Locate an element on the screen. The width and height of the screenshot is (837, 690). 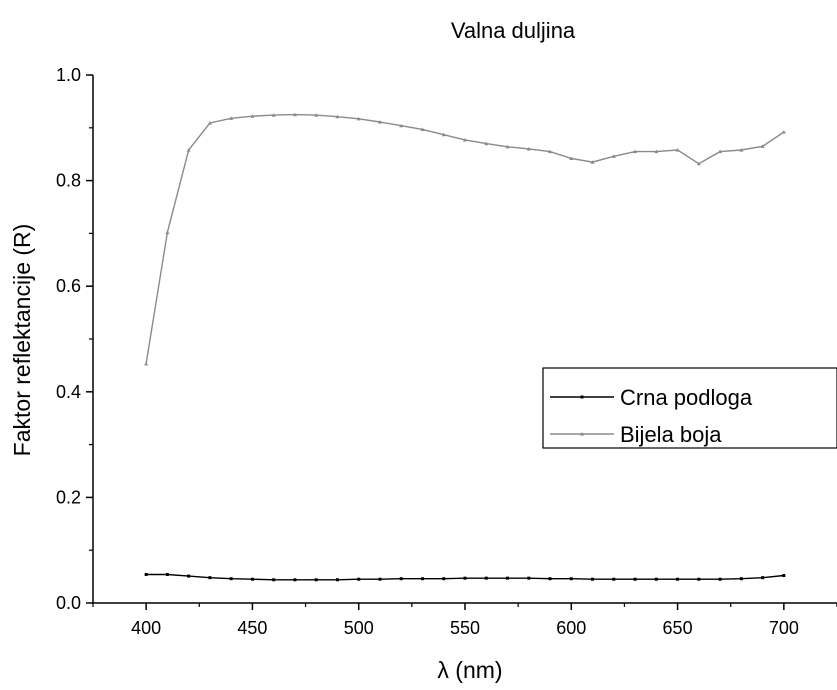
y-tick-label: 0.4 is located at coordinates (68, 392).